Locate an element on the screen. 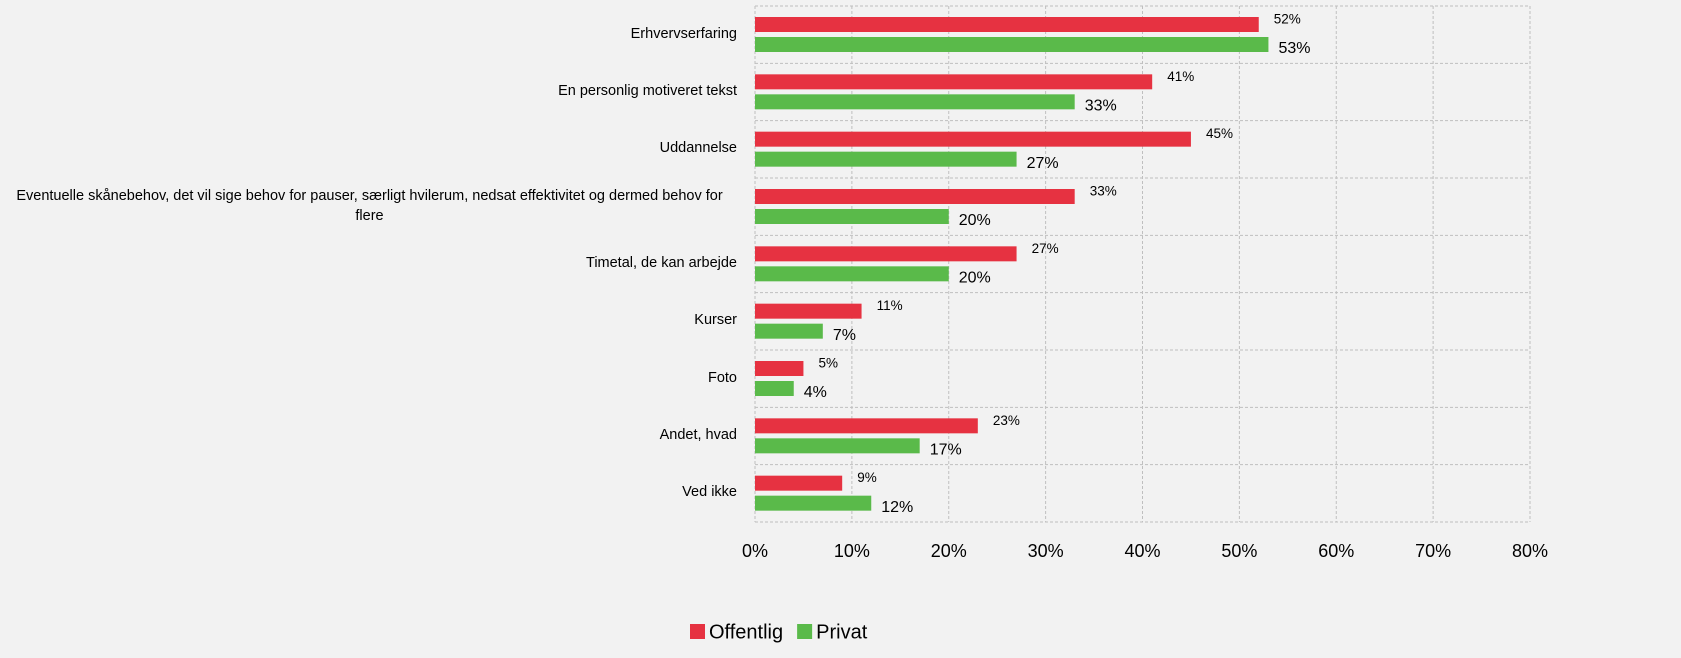  data-label: 4% is located at coordinates (815, 392).